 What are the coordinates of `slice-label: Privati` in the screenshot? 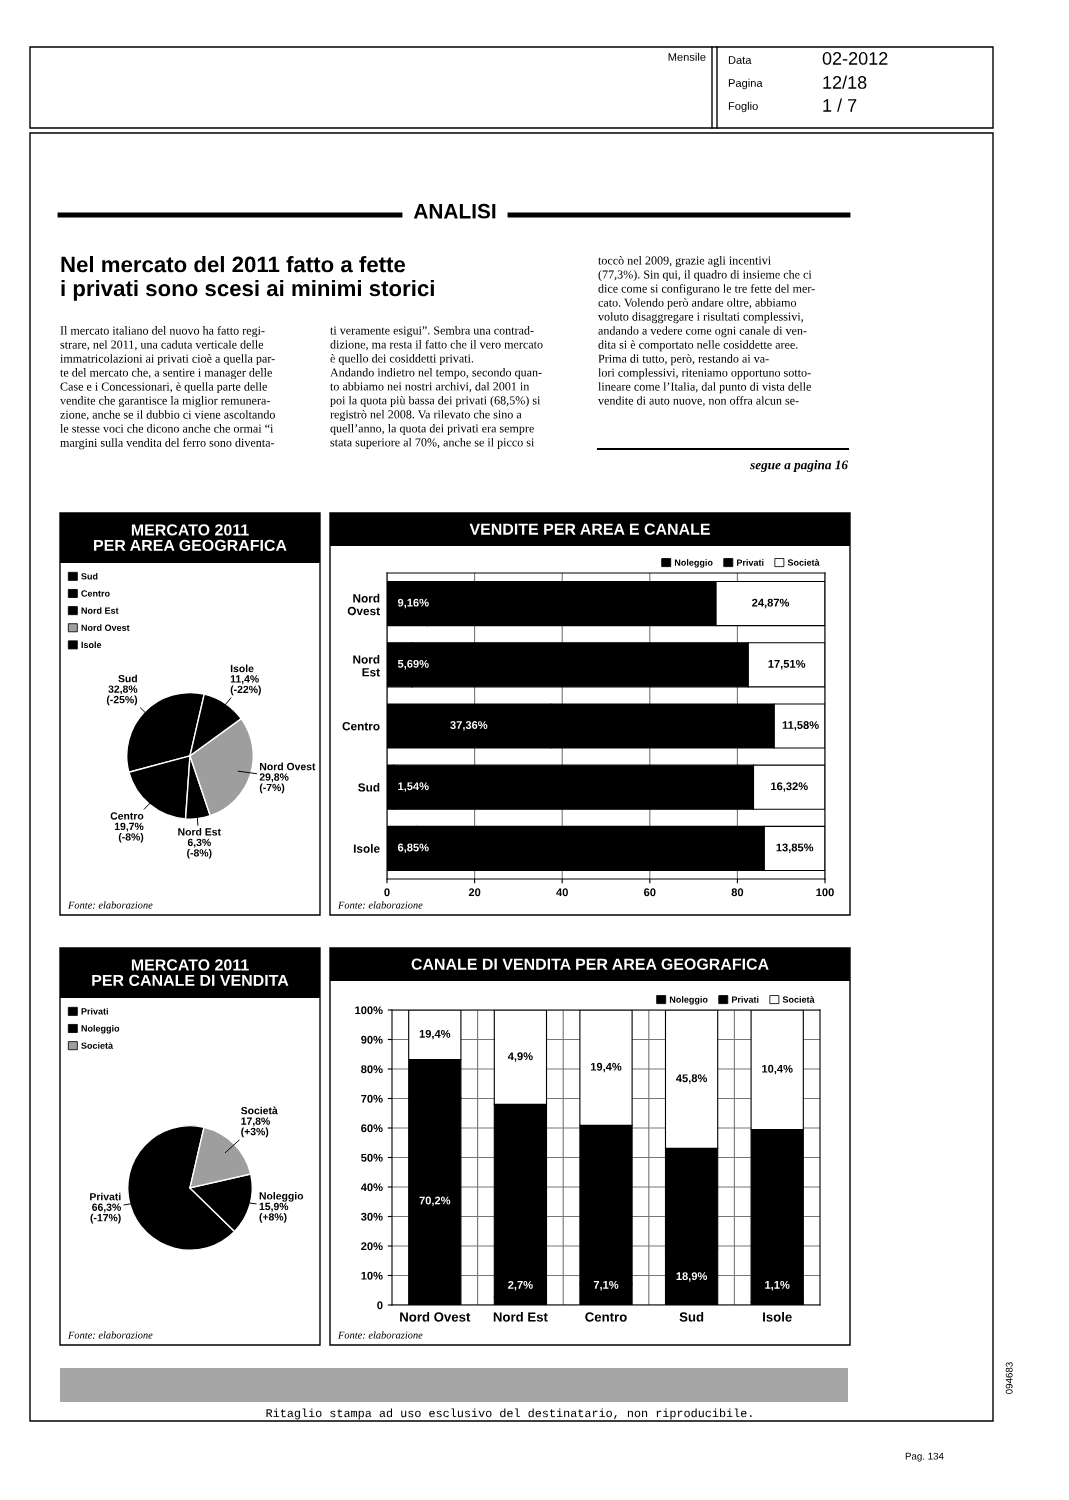 It's located at (105, 1196).